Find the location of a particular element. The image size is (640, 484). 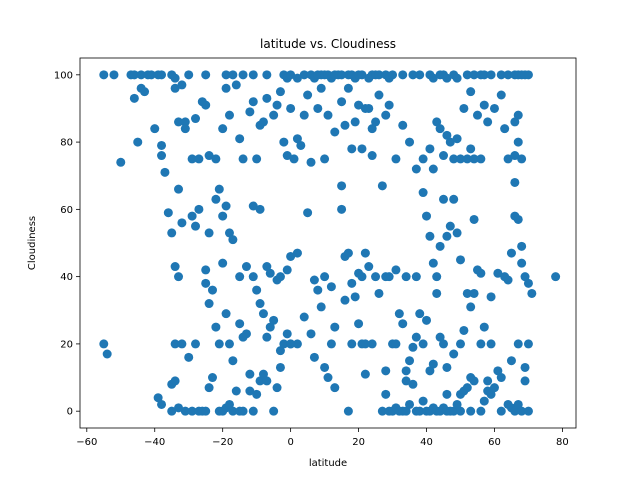

x-tick-label: 40 is located at coordinates (426, 442).